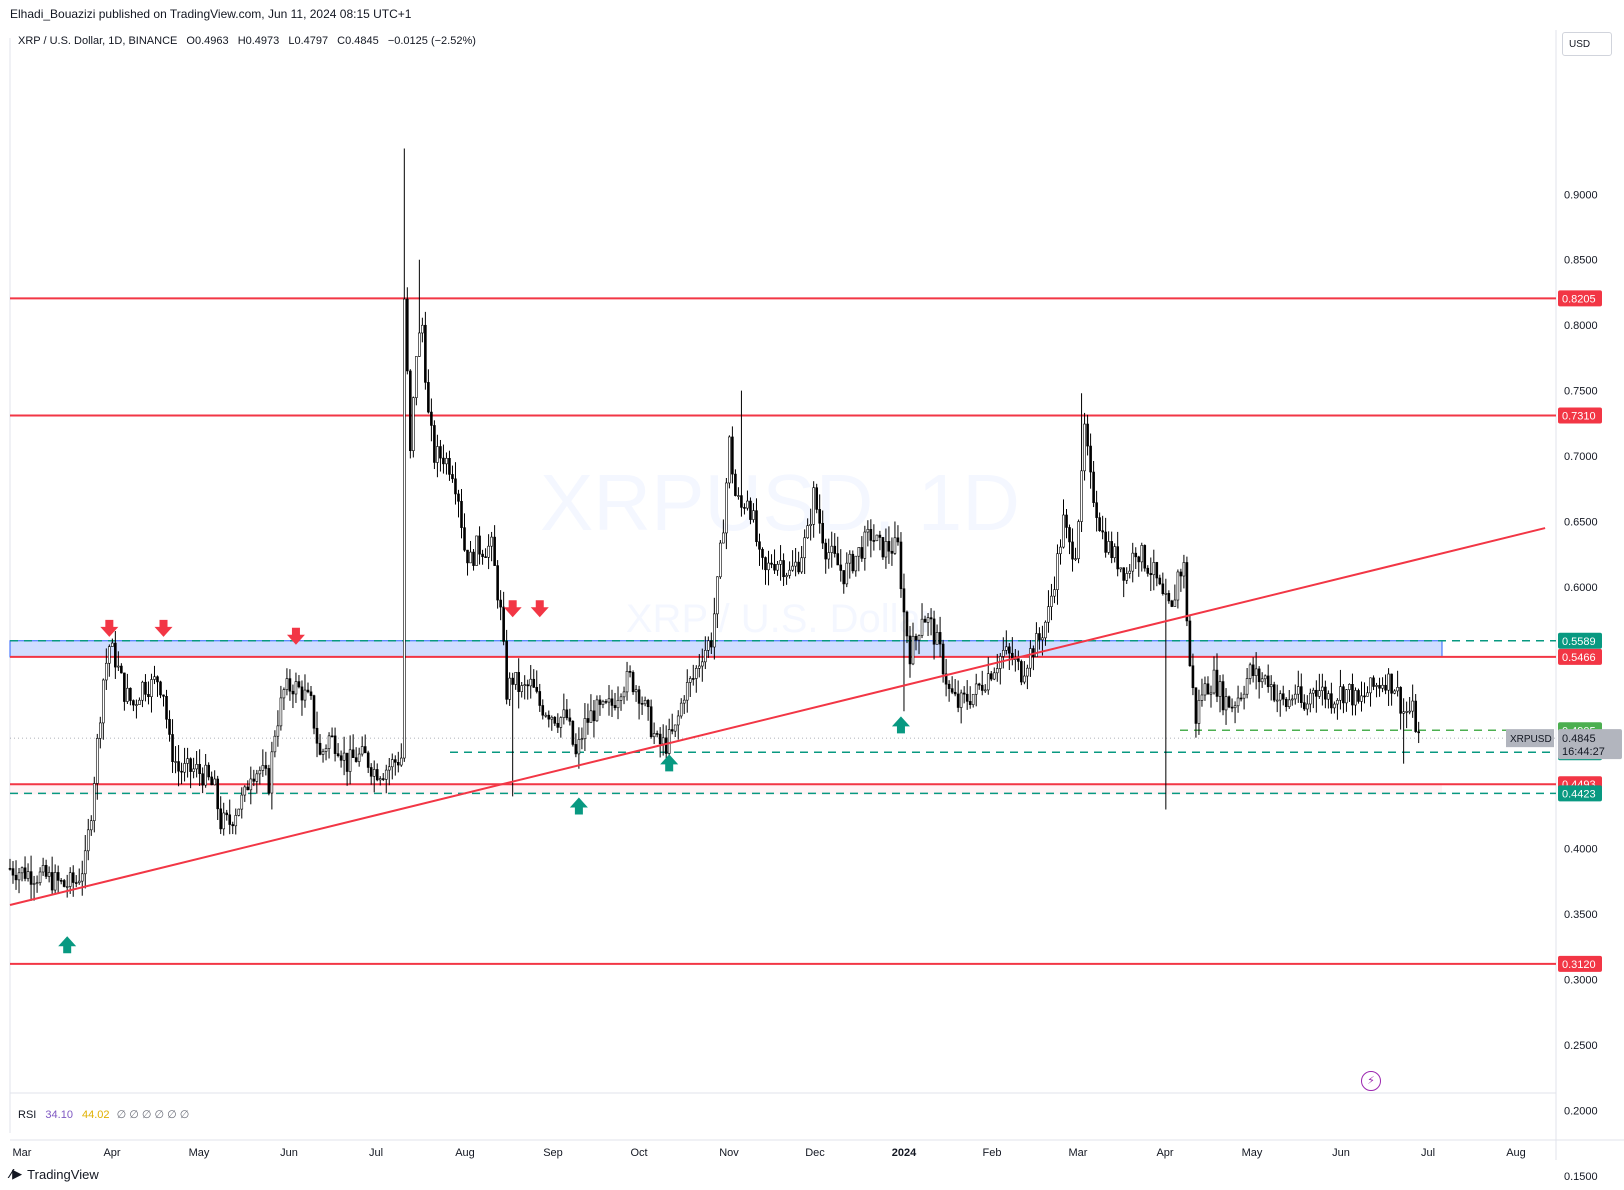 The width and height of the screenshot is (1624, 1190). I want to click on rsi-legend: RSI 34.10 44.02 ∅ ∅ ∅ ∅ ∅ ∅, so click(103, 1114).